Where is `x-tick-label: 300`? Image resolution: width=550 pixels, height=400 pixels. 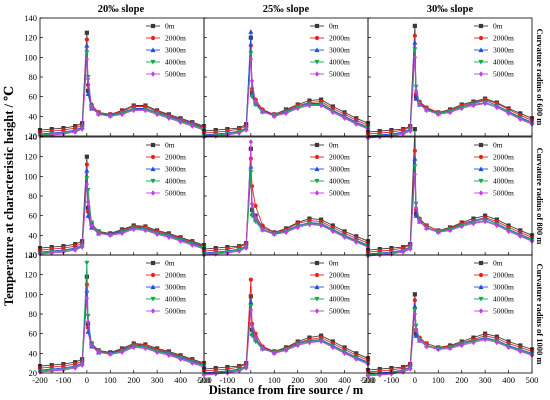
x-tick-label: 300 is located at coordinates (157, 380).